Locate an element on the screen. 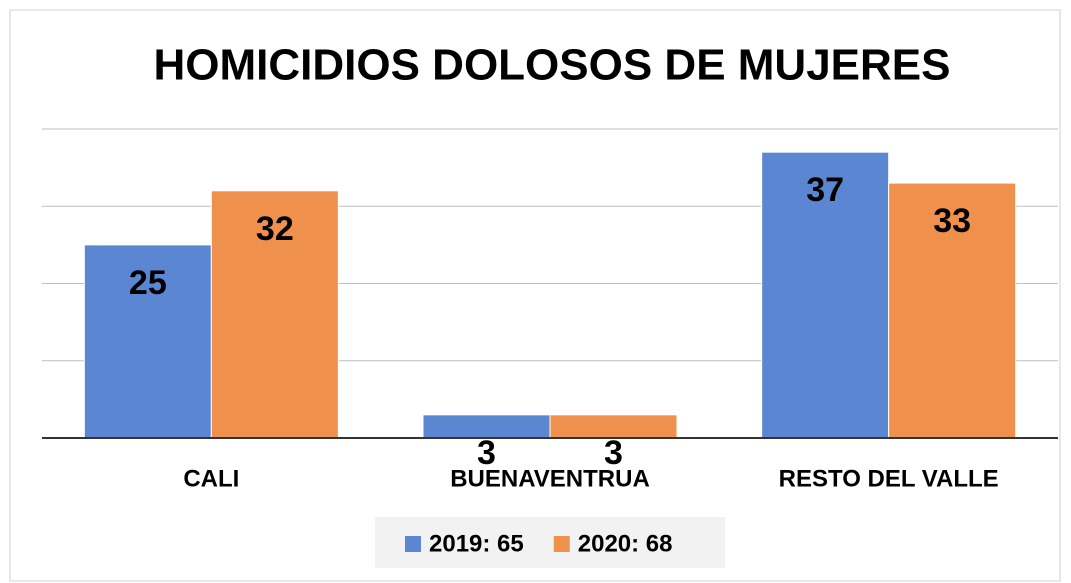 The image size is (1071, 583). data-label: 33 is located at coordinates (952, 221).